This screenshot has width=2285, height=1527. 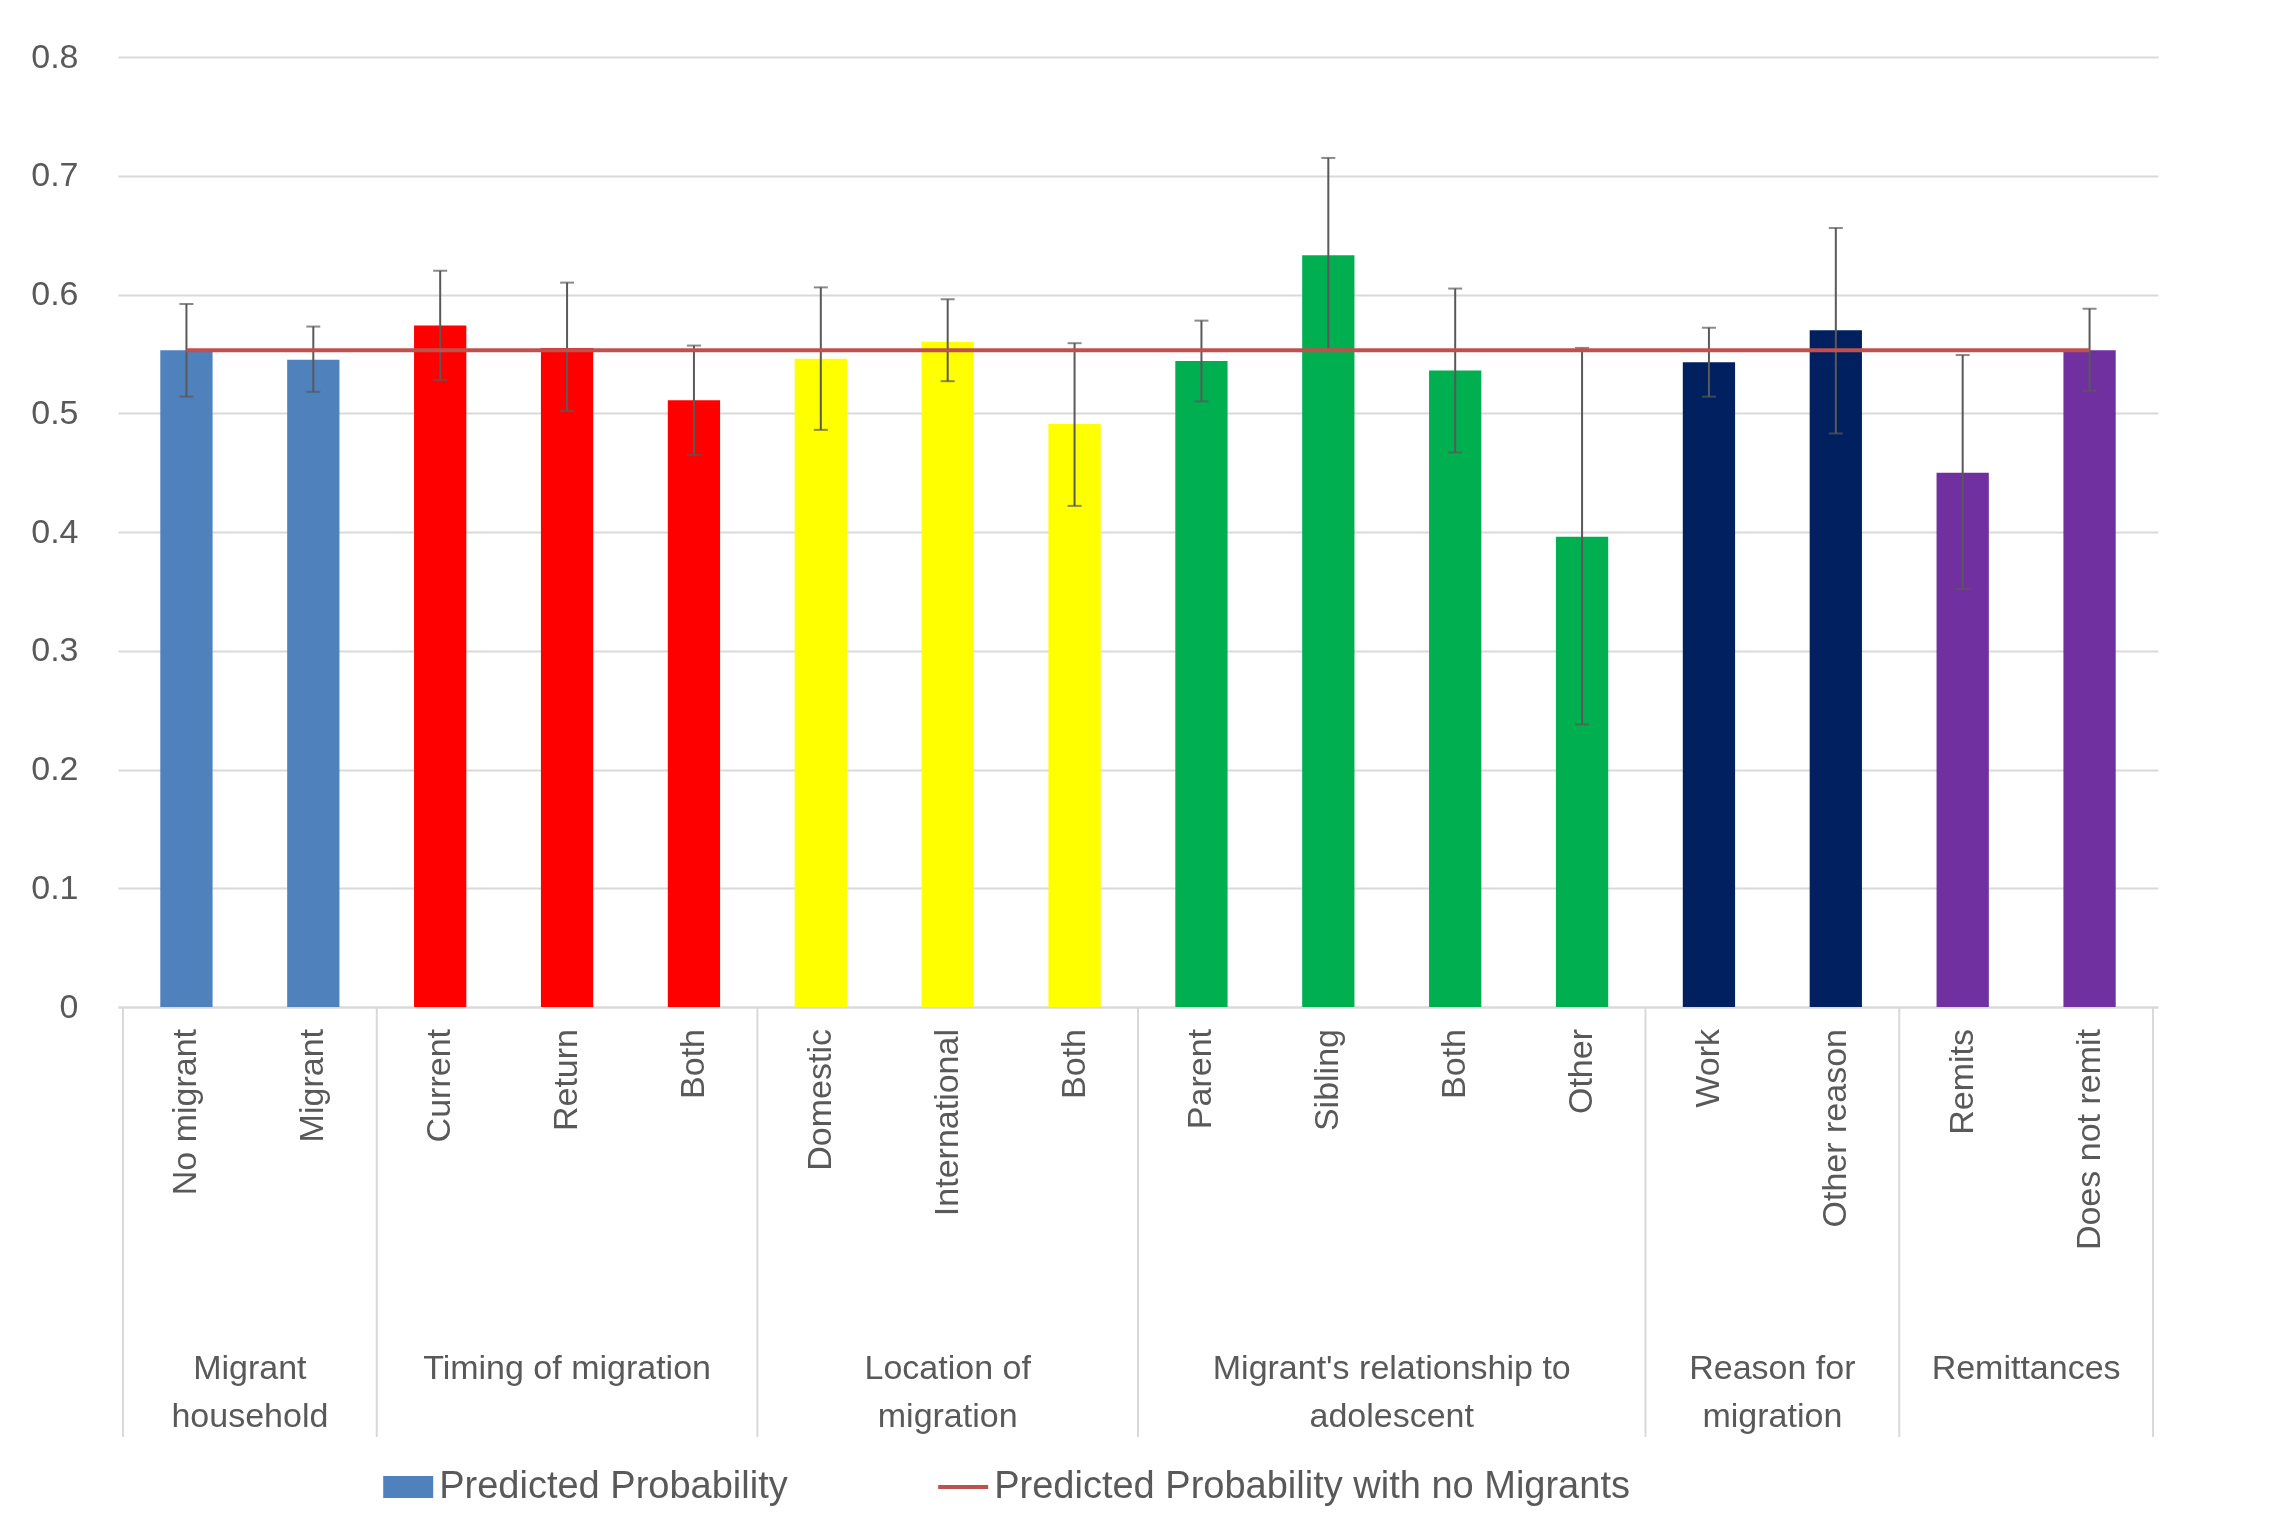 What do you see at coordinates (69, 1005) in the screenshot?
I see `y-tick-label: 0` at bounding box center [69, 1005].